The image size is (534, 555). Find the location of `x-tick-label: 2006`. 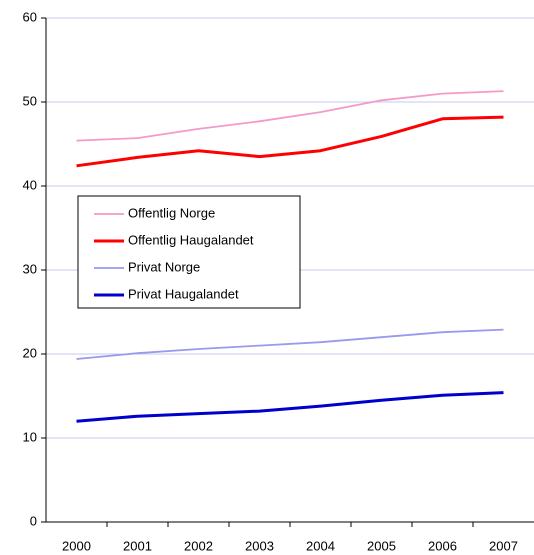

x-tick-label: 2006 is located at coordinates (442, 545).